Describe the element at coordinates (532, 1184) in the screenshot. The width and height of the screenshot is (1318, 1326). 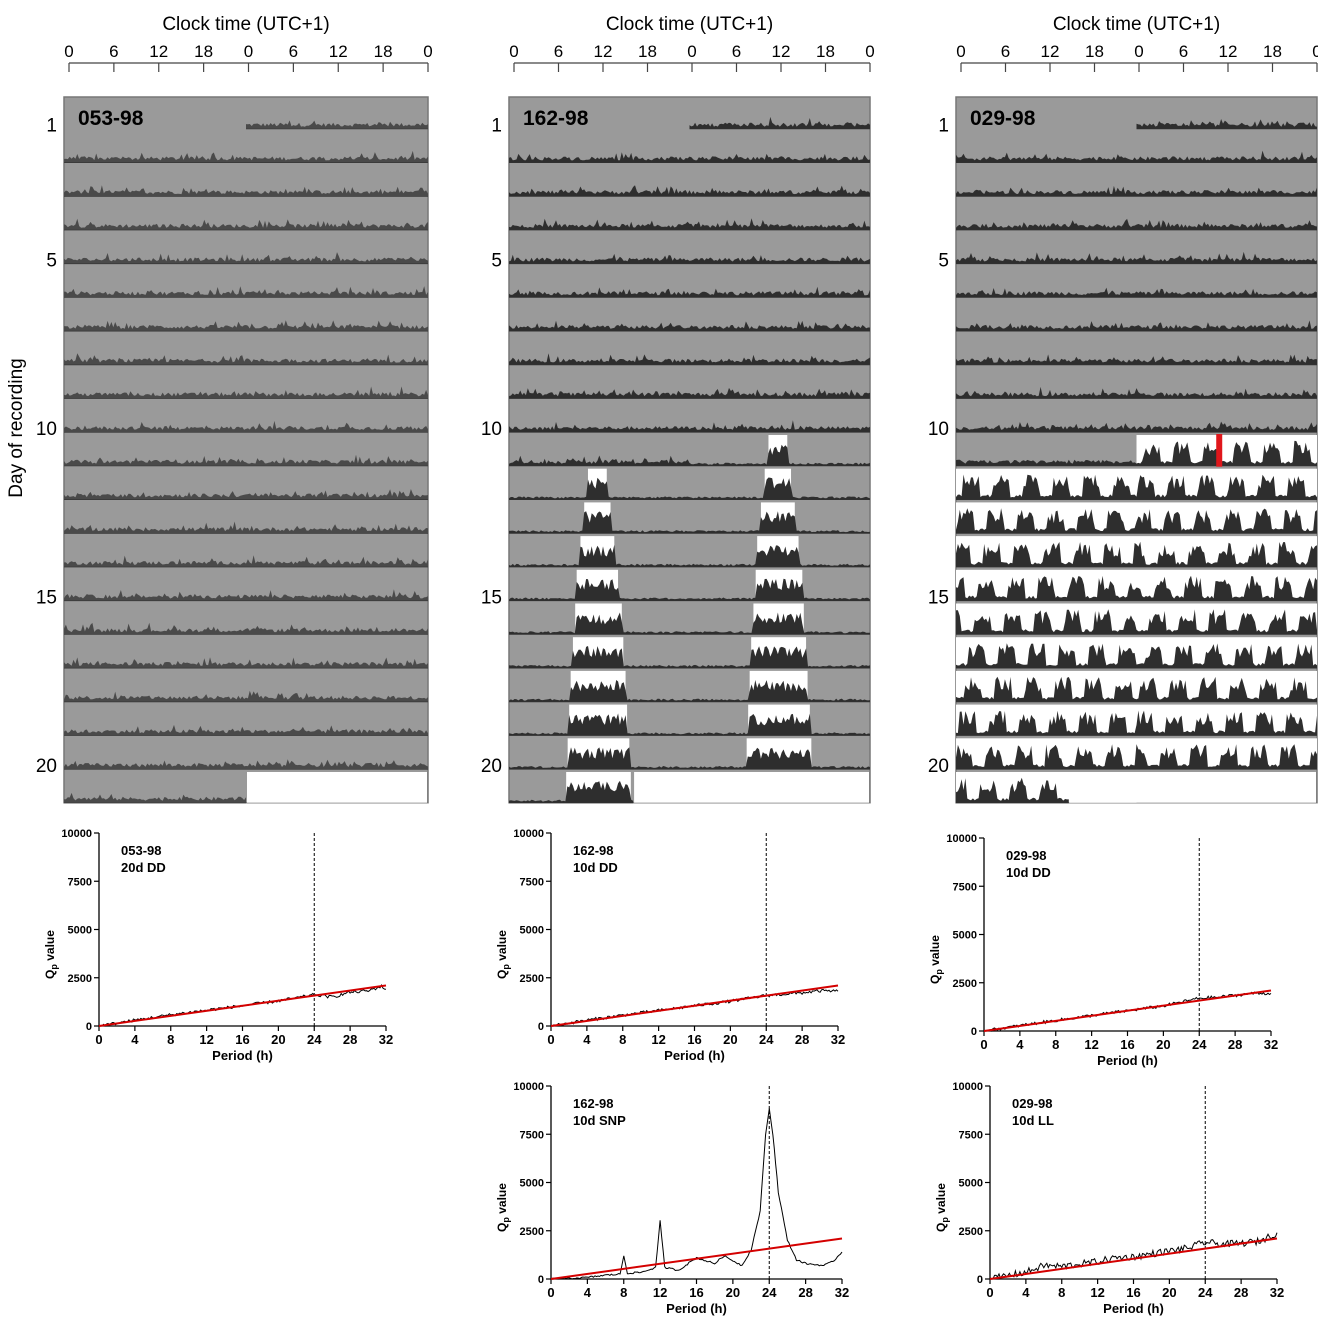
I see `y-tick-label: 5000` at that location.